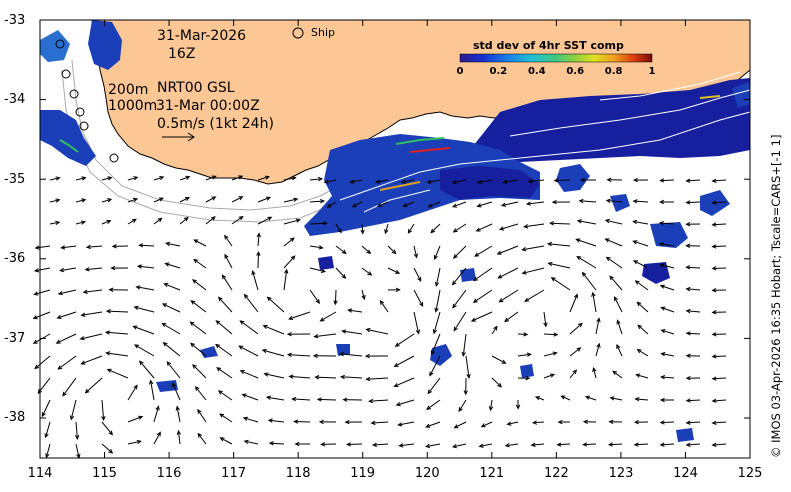 The image size is (791, 492). Describe the element at coordinates (196, 88) in the screenshot. I see `product-label: NRT00 GSL` at that location.